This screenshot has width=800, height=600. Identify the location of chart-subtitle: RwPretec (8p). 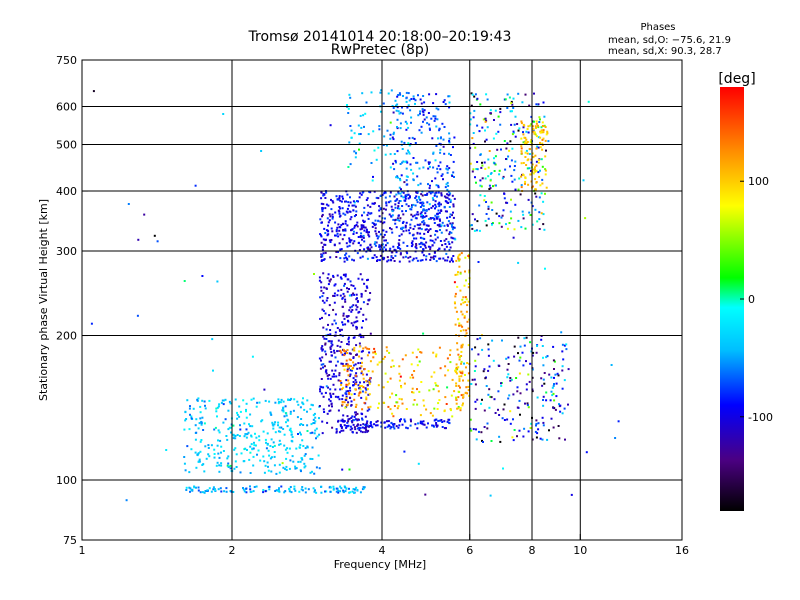
(380, 50).